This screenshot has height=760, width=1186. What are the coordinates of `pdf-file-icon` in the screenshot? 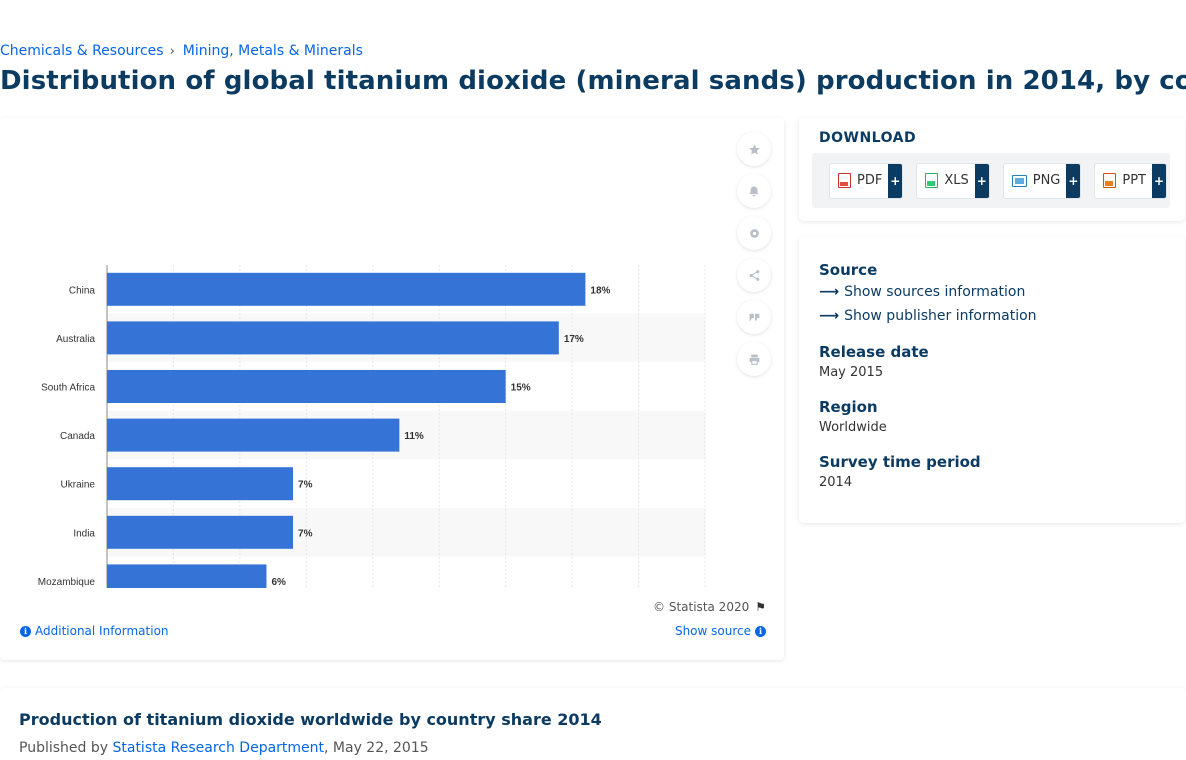 It's located at (844, 180).